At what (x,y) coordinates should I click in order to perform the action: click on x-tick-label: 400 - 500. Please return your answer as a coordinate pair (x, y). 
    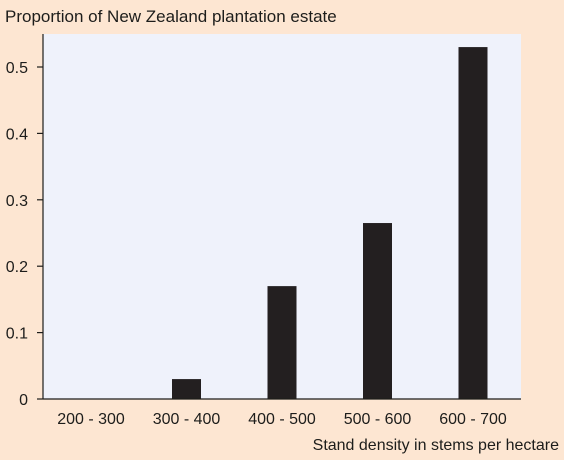
    Looking at the image, I should click on (282, 419).